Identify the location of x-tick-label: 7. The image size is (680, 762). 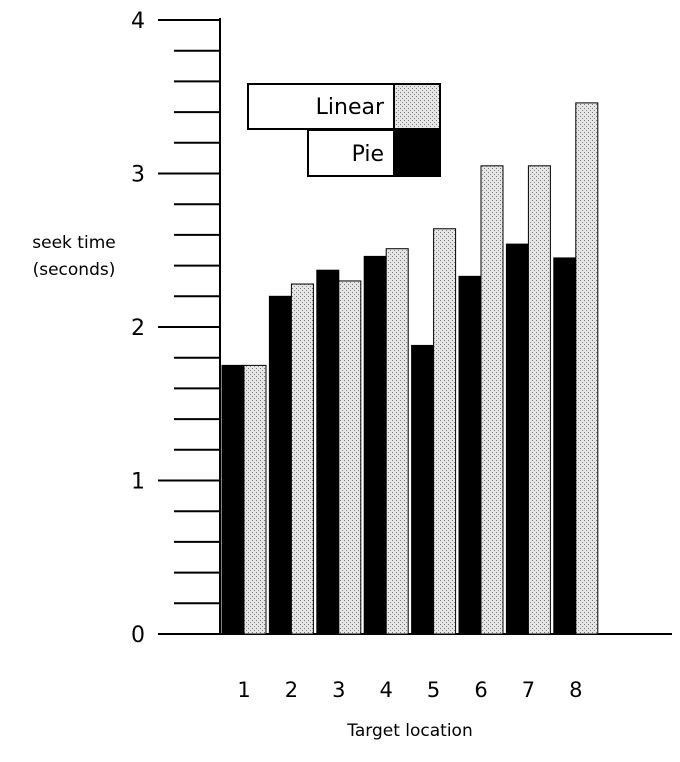
(528, 690).